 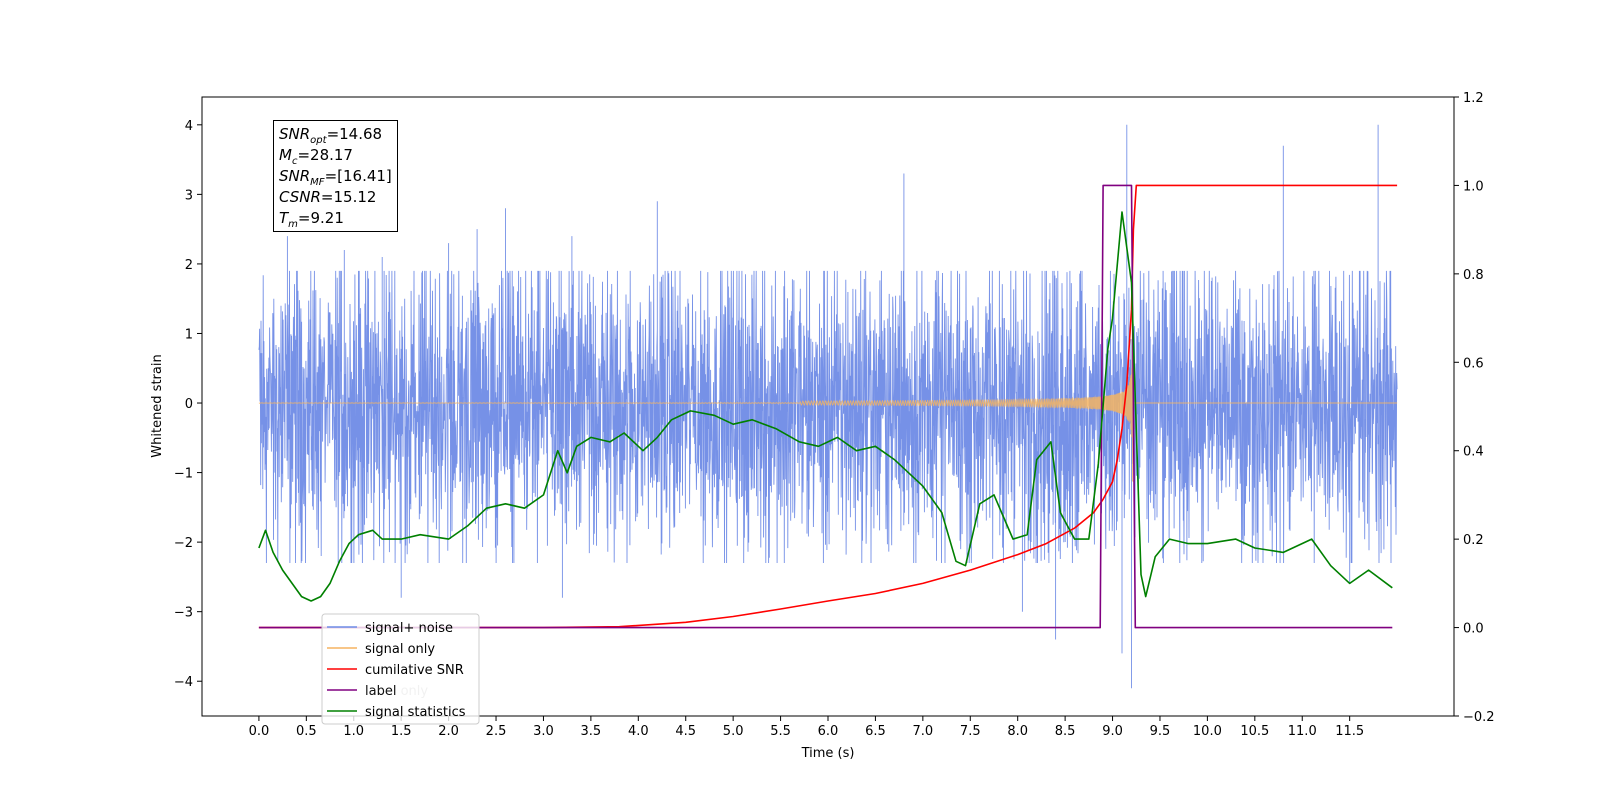 What do you see at coordinates (414, 670) in the screenshot?
I see `legend-entry-cumulative-snr: cumilative SNR` at bounding box center [414, 670].